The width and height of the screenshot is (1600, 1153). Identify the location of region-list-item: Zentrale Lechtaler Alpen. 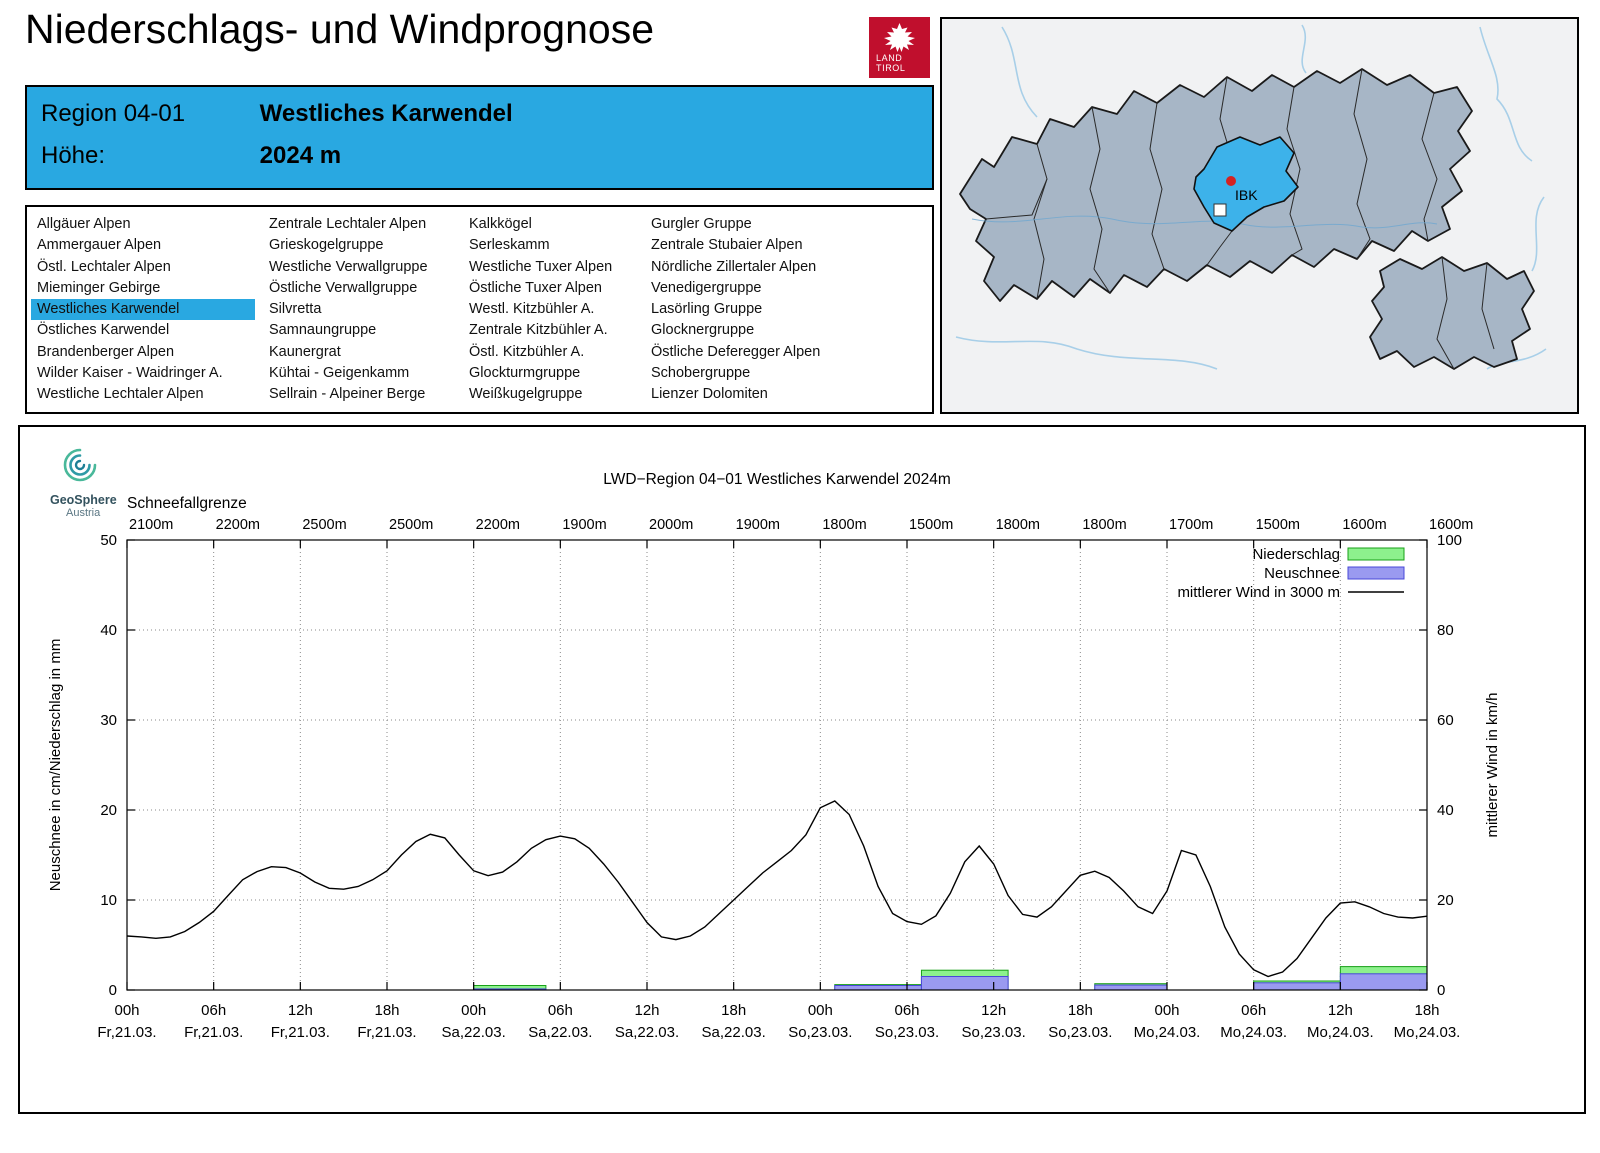
(348, 224).